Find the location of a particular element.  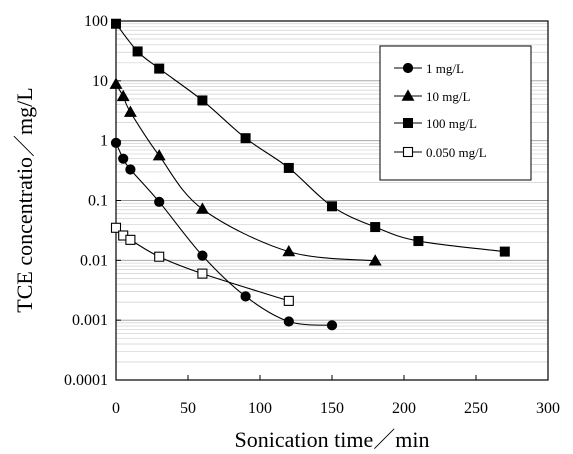

y-axis-ticks: 0.0001 0.001 0.01 0.1 1 10 100 is located at coordinates (92, 201).